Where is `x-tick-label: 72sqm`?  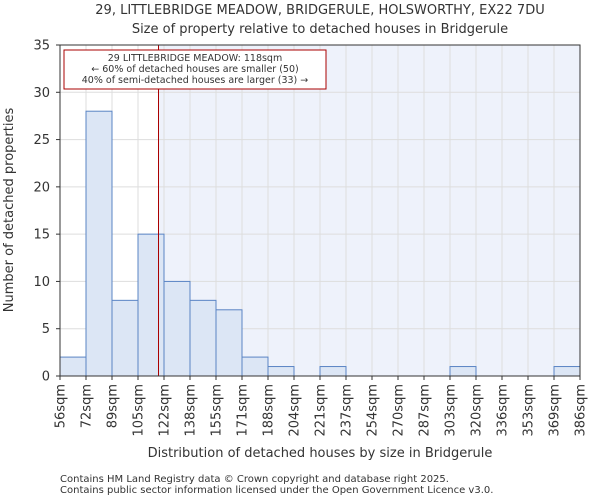 x-tick-label: 72sqm is located at coordinates (87, 406).